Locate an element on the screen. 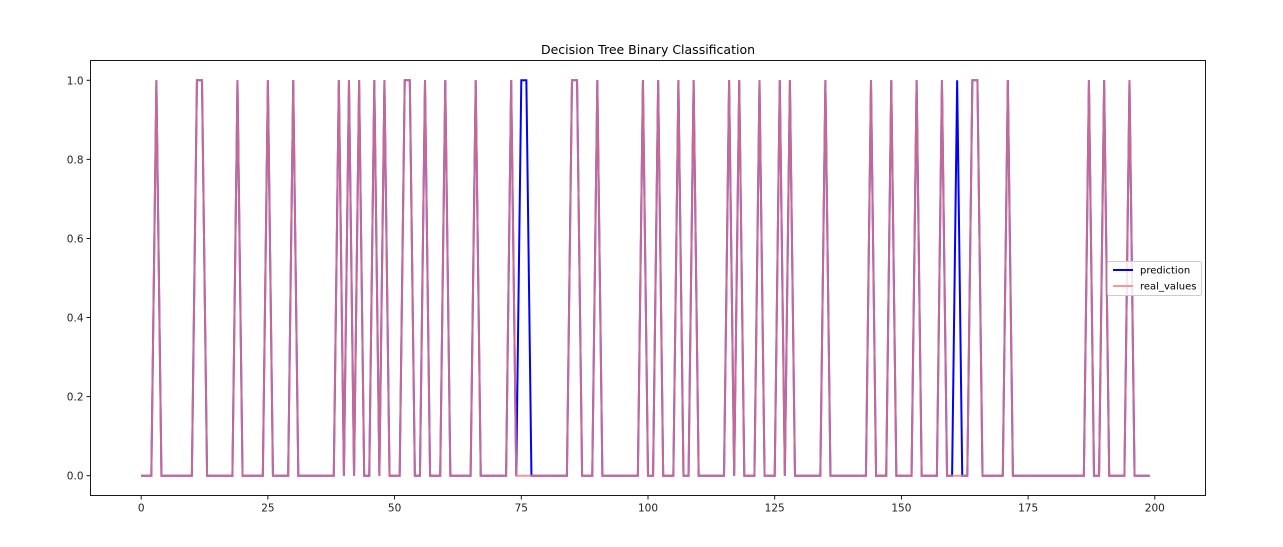 The width and height of the screenshot is (1283, 547). chart-title: Decision Tree Binary Classification is located at coordinates (648, 49).